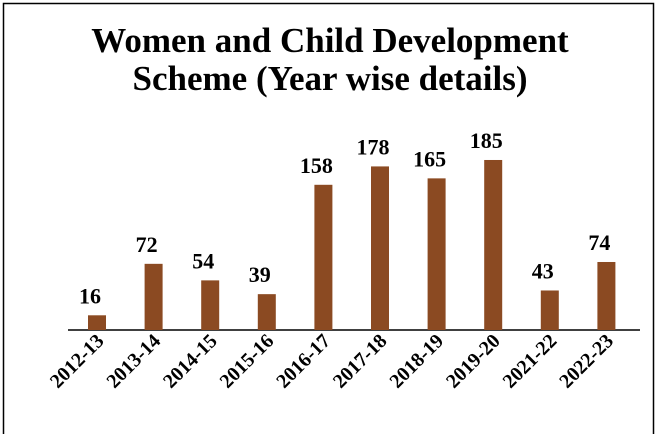  What do you see at coordinates (373, 146) in the screenshot?
I see `data-label: 178` at bounding box center [373, 146].